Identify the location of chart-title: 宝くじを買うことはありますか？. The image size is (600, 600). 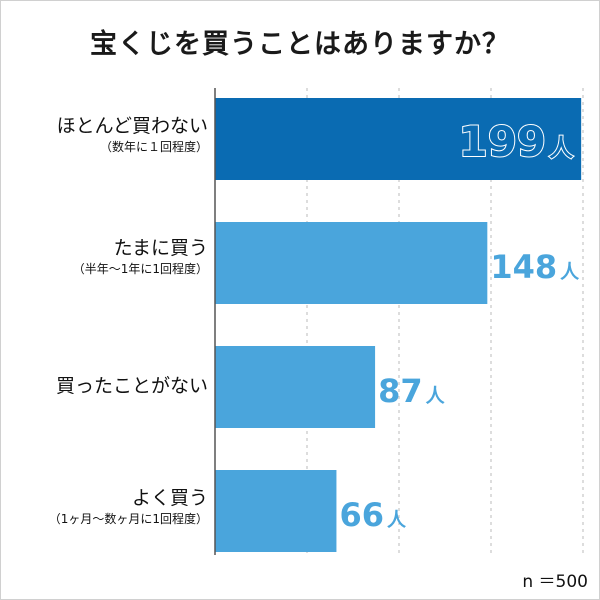
(300, 44).